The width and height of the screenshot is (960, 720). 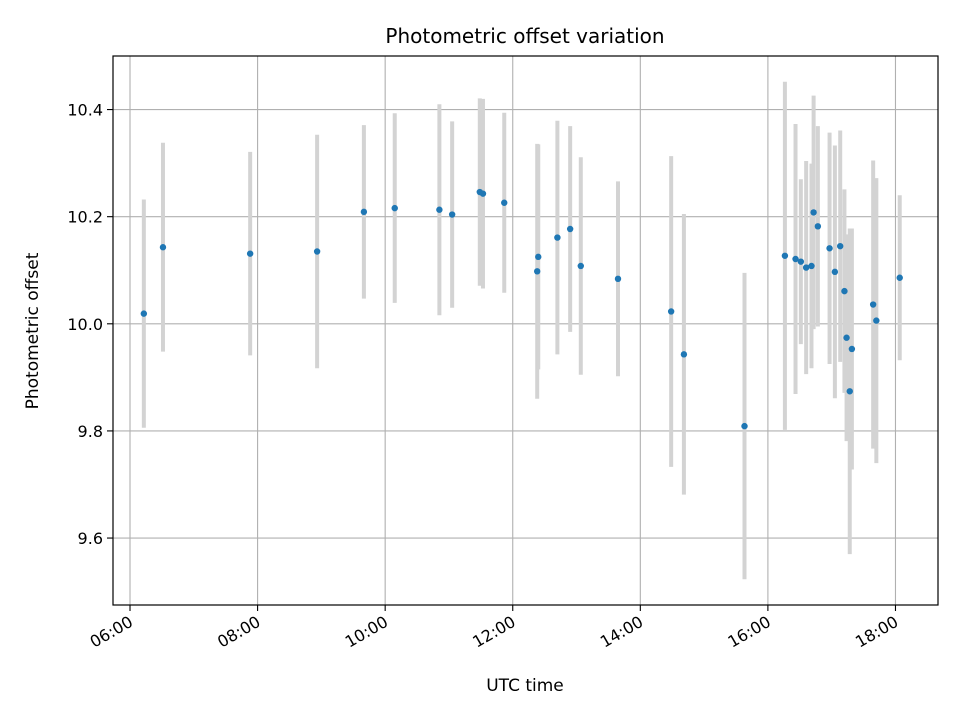 What do you see at coordinates (85, 217) in the screenshot?
I see `y-tick-label: 10.2` at bounding box center [85, 217].